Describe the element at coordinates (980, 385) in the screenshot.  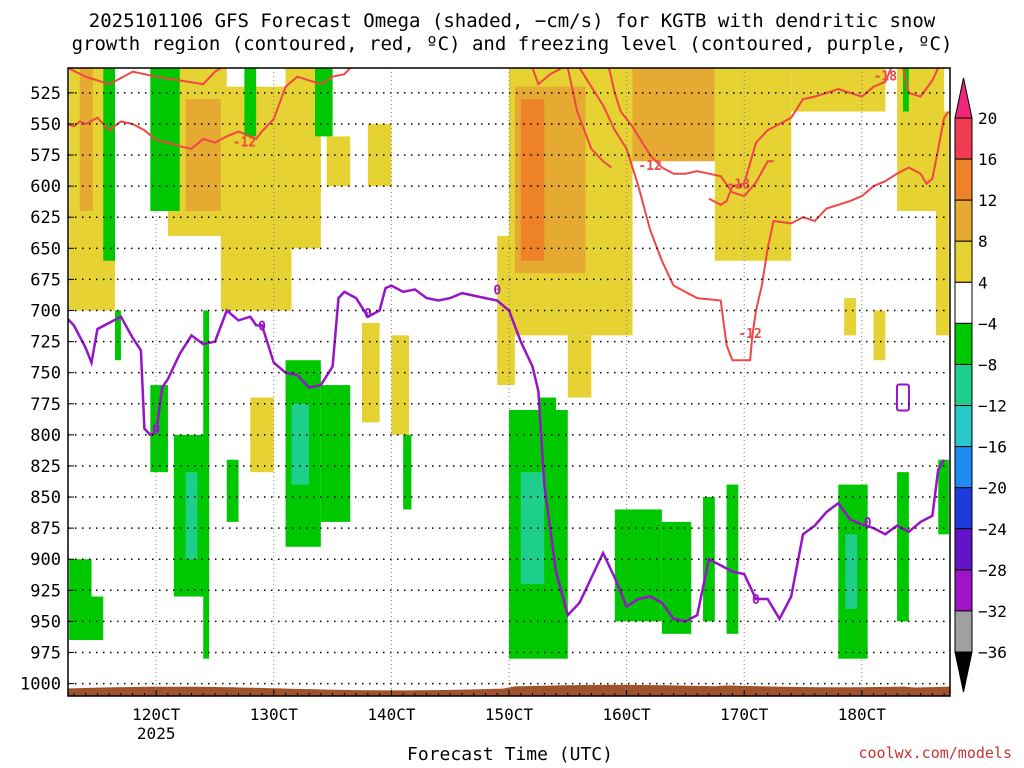
I see `colorbar: 20 16 12 8 4 −4 −8 −12 −16 −20 −24 −28 −32 −36` at that location.